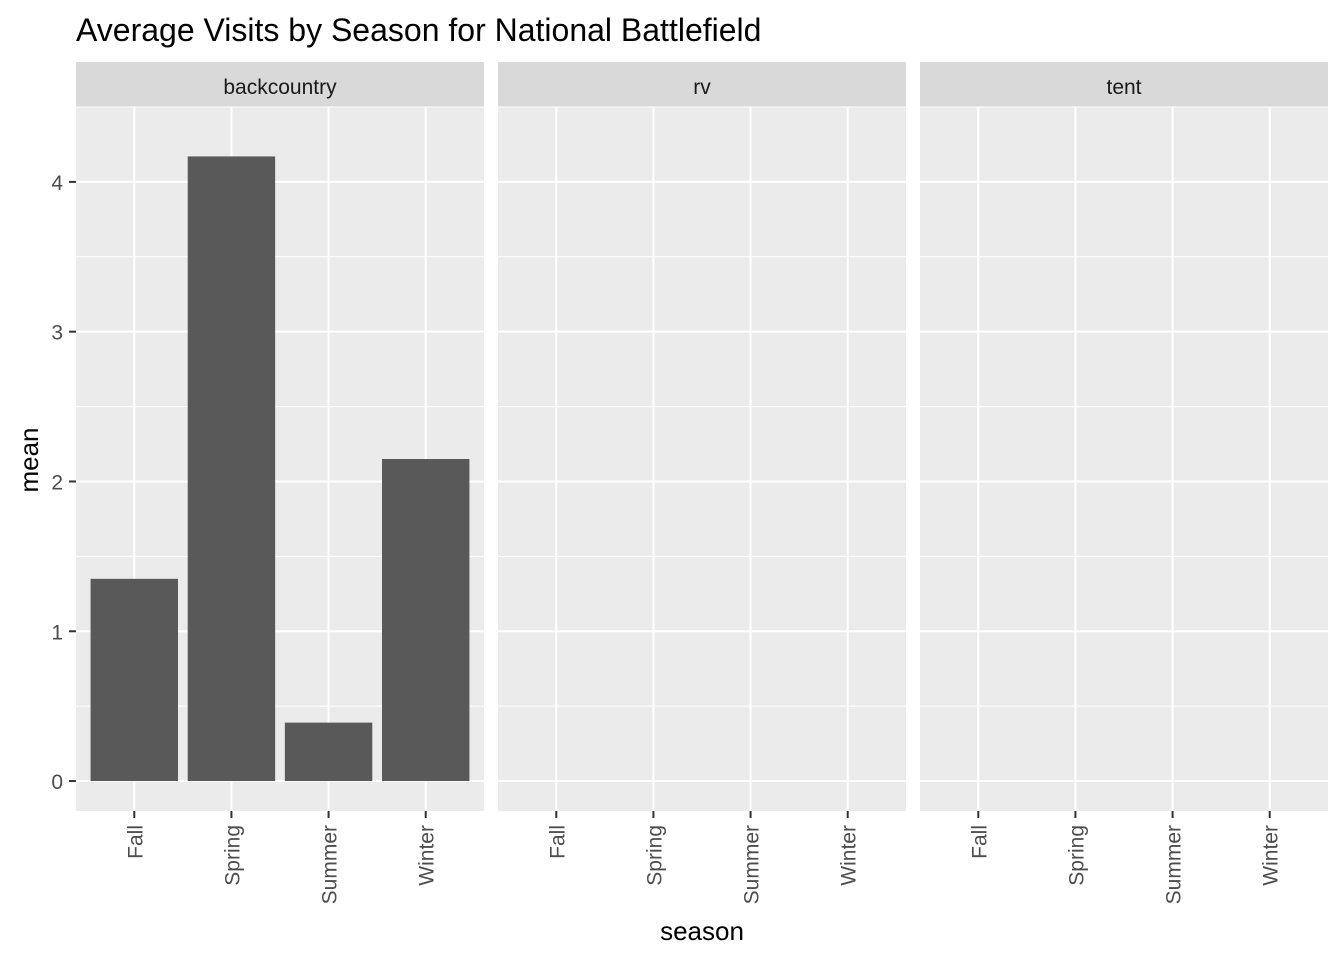  Describe the element at coordinates (1123, 87) in the screenshot. I see `facet-strip-label: tent` at that location.